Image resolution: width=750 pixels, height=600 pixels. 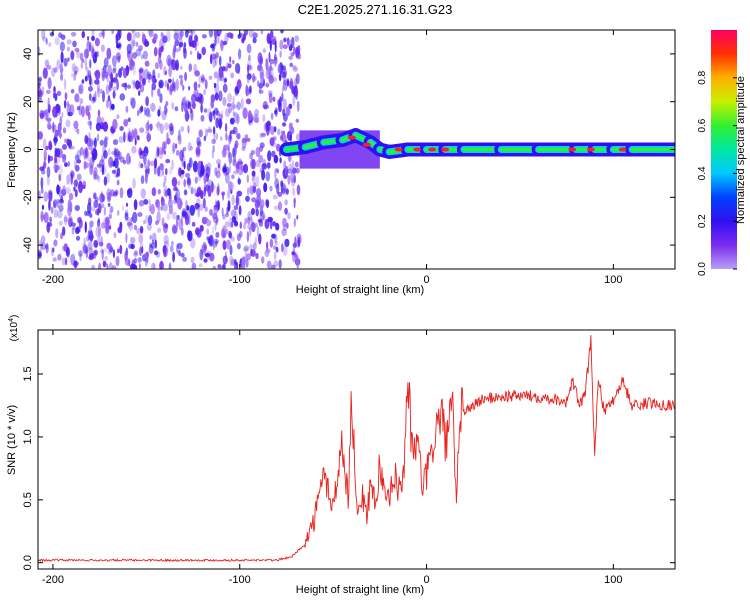 What do you see at coordinates (613, 580) in the screenshot?
I see `bottom-xtick-label: 100` at bounding box center [613, 580].